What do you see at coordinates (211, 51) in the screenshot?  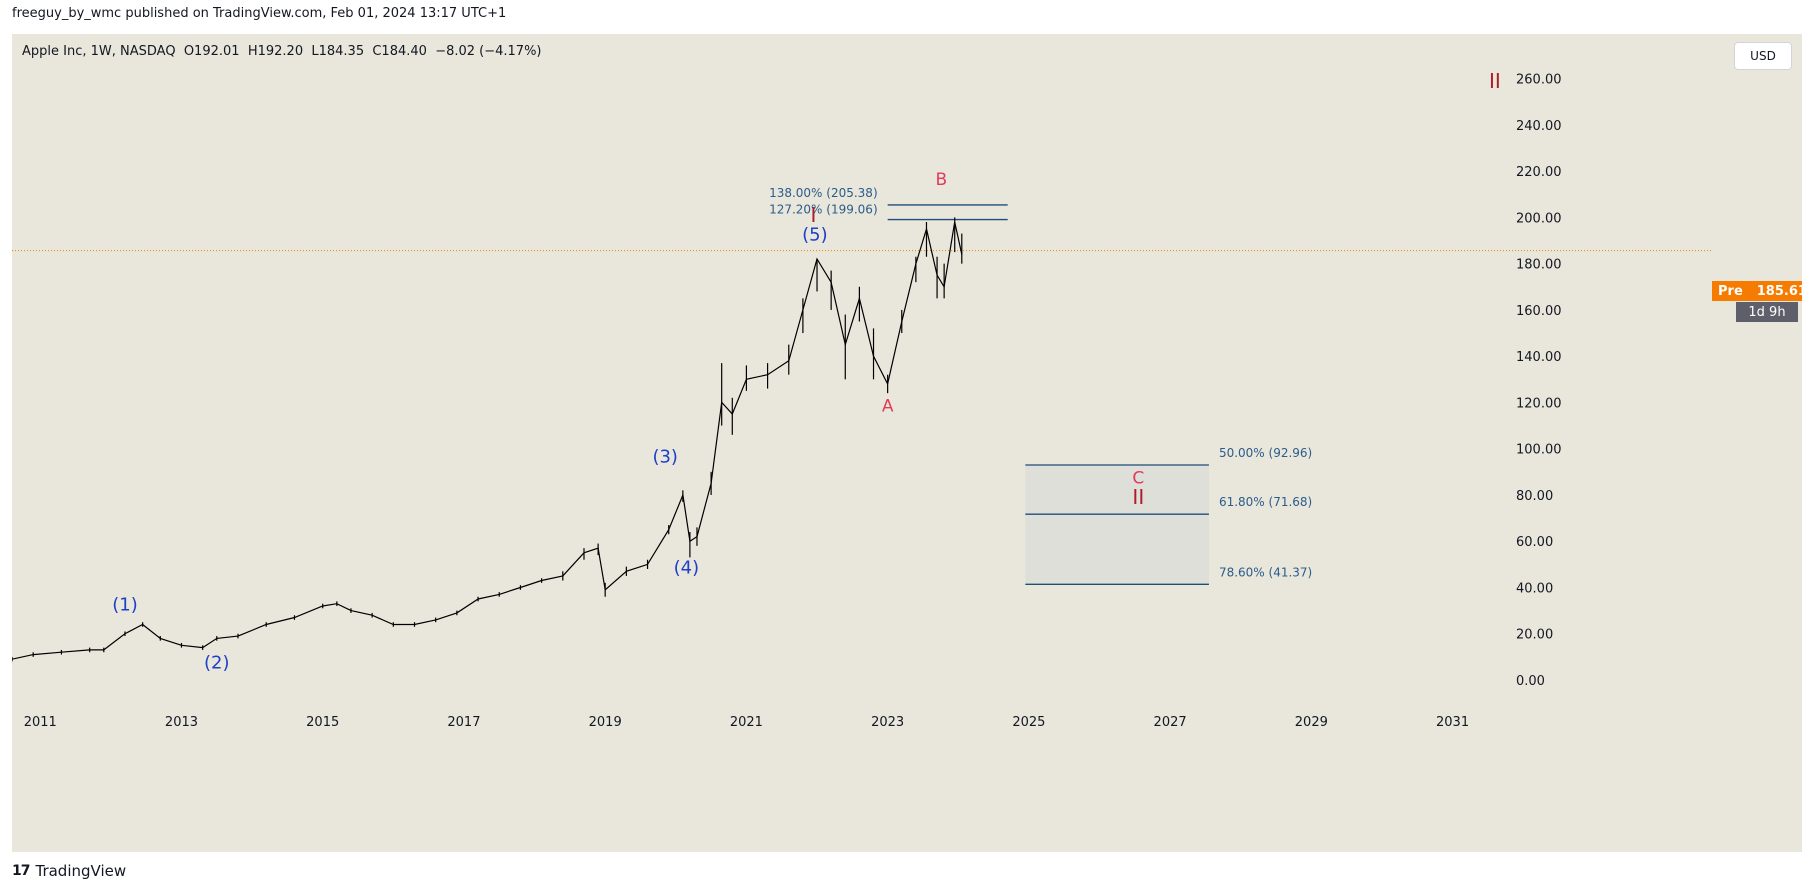 I see `ohlc-open: O192.01` at bounding box center [211, 51].